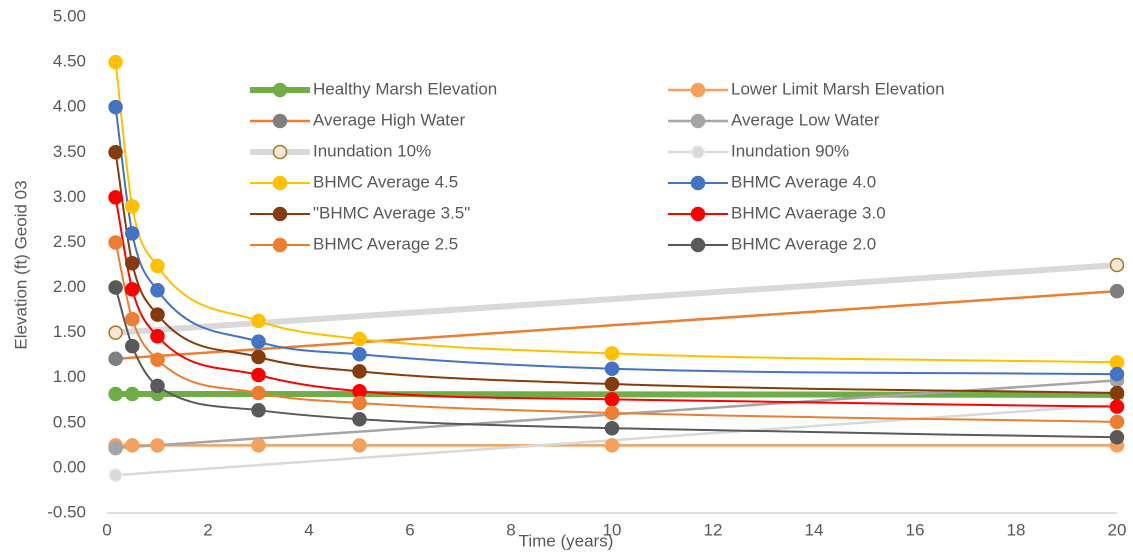 This screenshot has height=554, width=1133. Describe the element at coordinates (808, 212) in the screenshot. I see `legend-label: BHMC Avaerage 3.0` at that location.